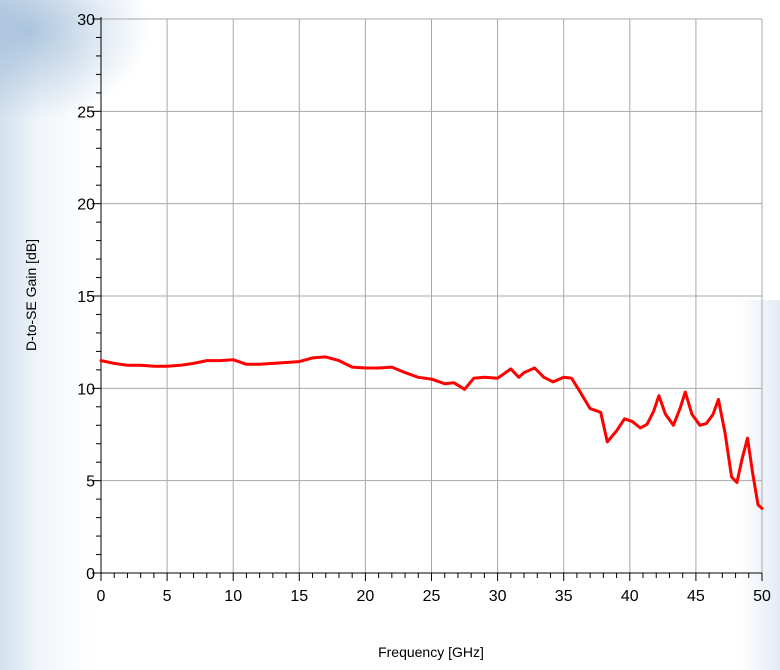 Image resolution: width=780 pixels, height=670 pixels. What do you see at coordinates (630, 596) in the screenshot?
I see `x-tick-label-40: 40` at bounding box center [630, 596].